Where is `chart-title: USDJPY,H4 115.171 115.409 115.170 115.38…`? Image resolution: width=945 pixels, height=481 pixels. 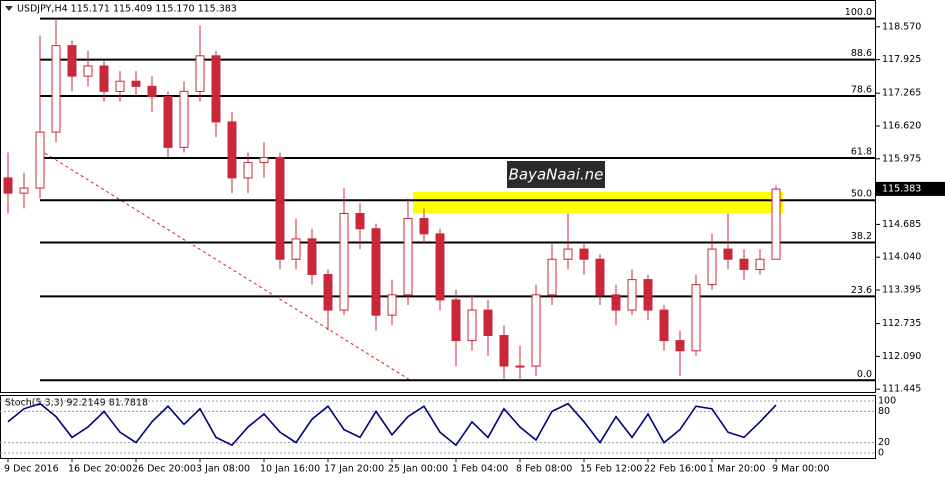 chart-title: USDJPY,H4 115.171 115.409 115.170 115.38… is located at coordinates (127, 9).